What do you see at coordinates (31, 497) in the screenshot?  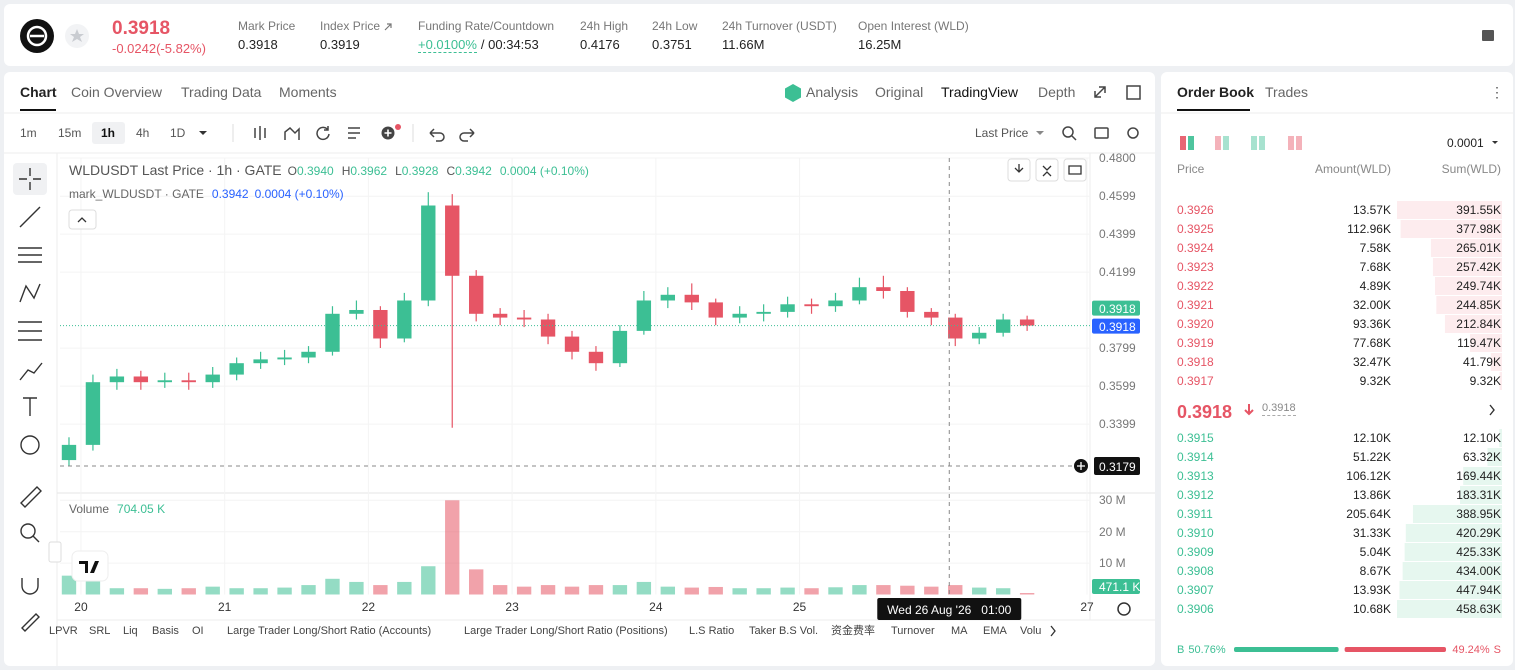 I see `ruler-tool` at bounding box center [31, 497].